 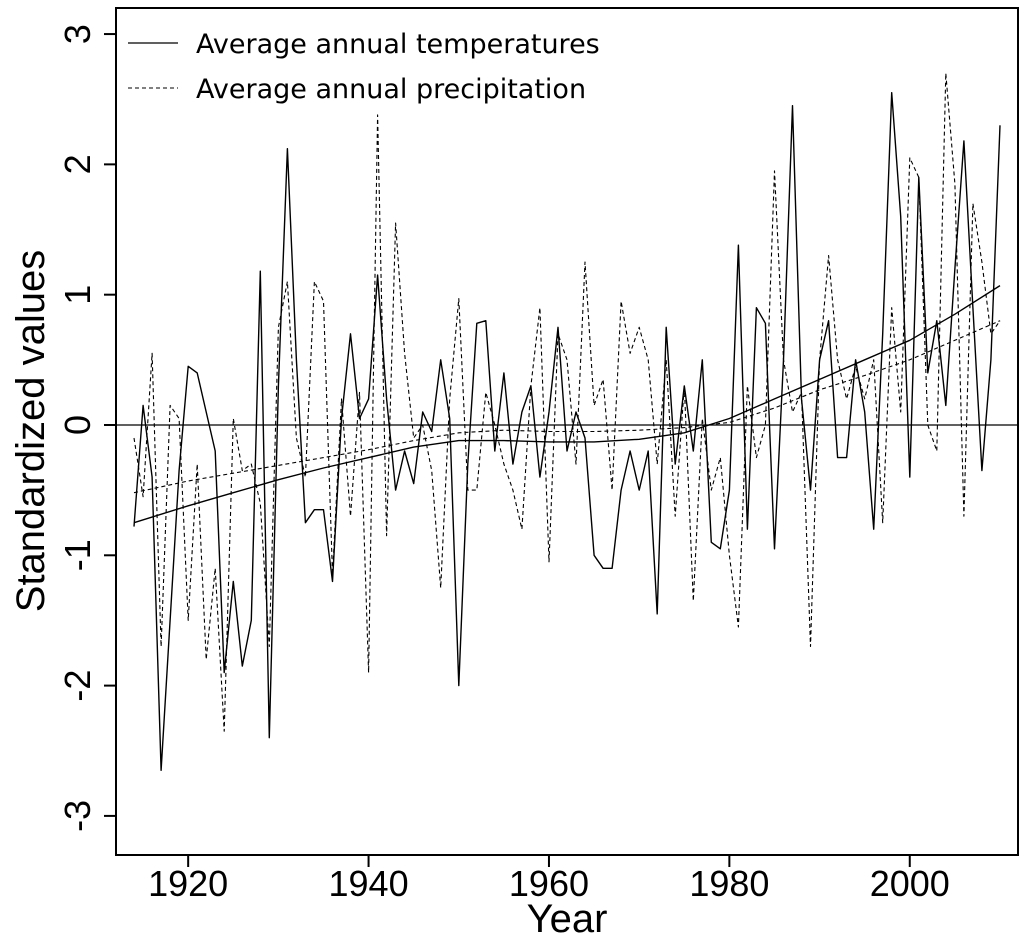 I want to click on legend-label-temperatures: Average annual temperatures, so click(x=398, y=44).